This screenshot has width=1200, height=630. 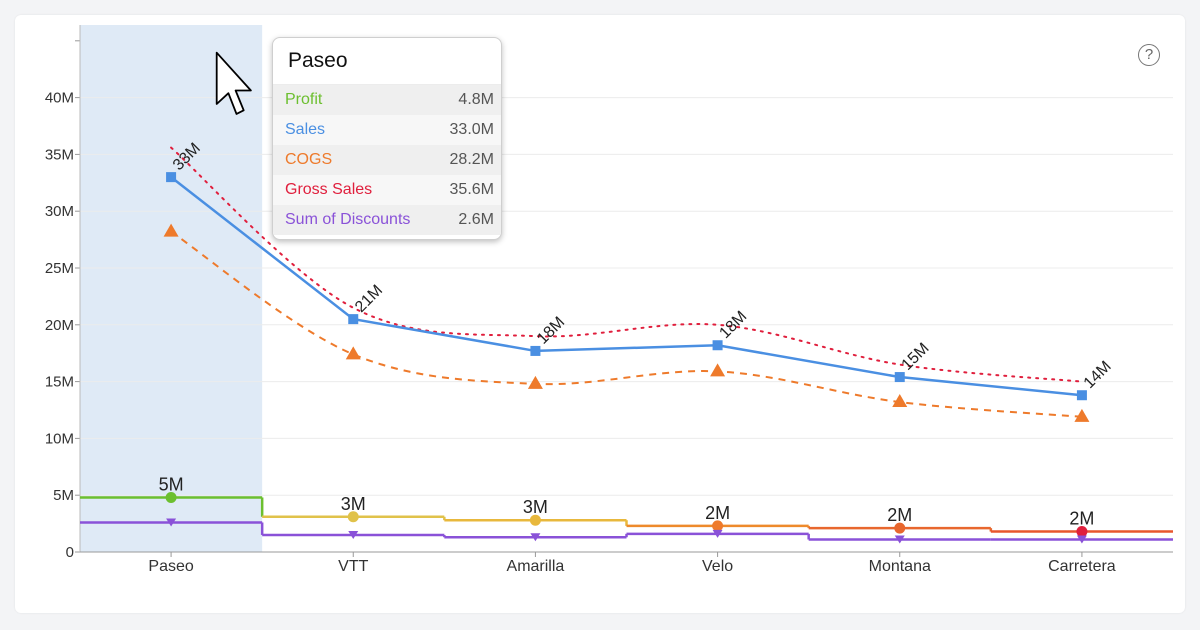 What do you see at coordinates (387, 130) in the screenshot?
I see `tooltip-row: Sales 33.0M` at bounding box center [387, 130].